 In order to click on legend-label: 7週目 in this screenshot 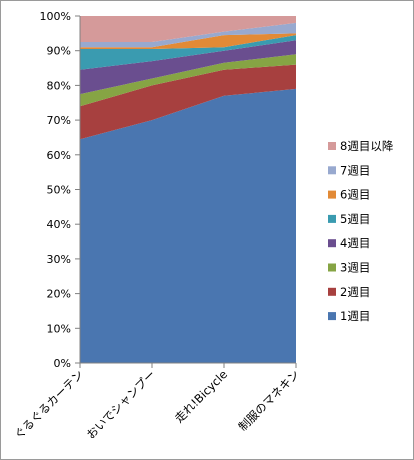, I will do `click(355, 170)`.